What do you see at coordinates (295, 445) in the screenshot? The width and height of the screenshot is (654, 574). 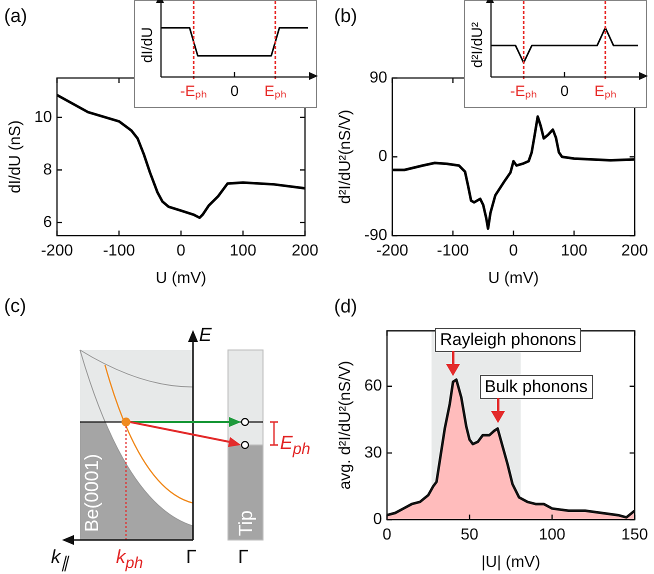 I see `text: E$_{ph}$` at bounding box center [295, 445].